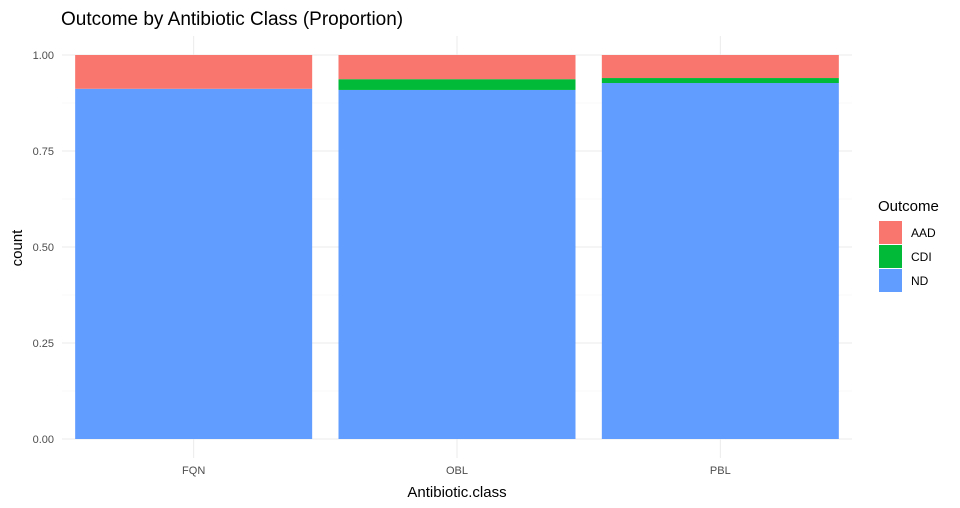 The height and width of the screenshot is (508, 960). I want to click on legend-swatch-cdi, so click(890, 256).